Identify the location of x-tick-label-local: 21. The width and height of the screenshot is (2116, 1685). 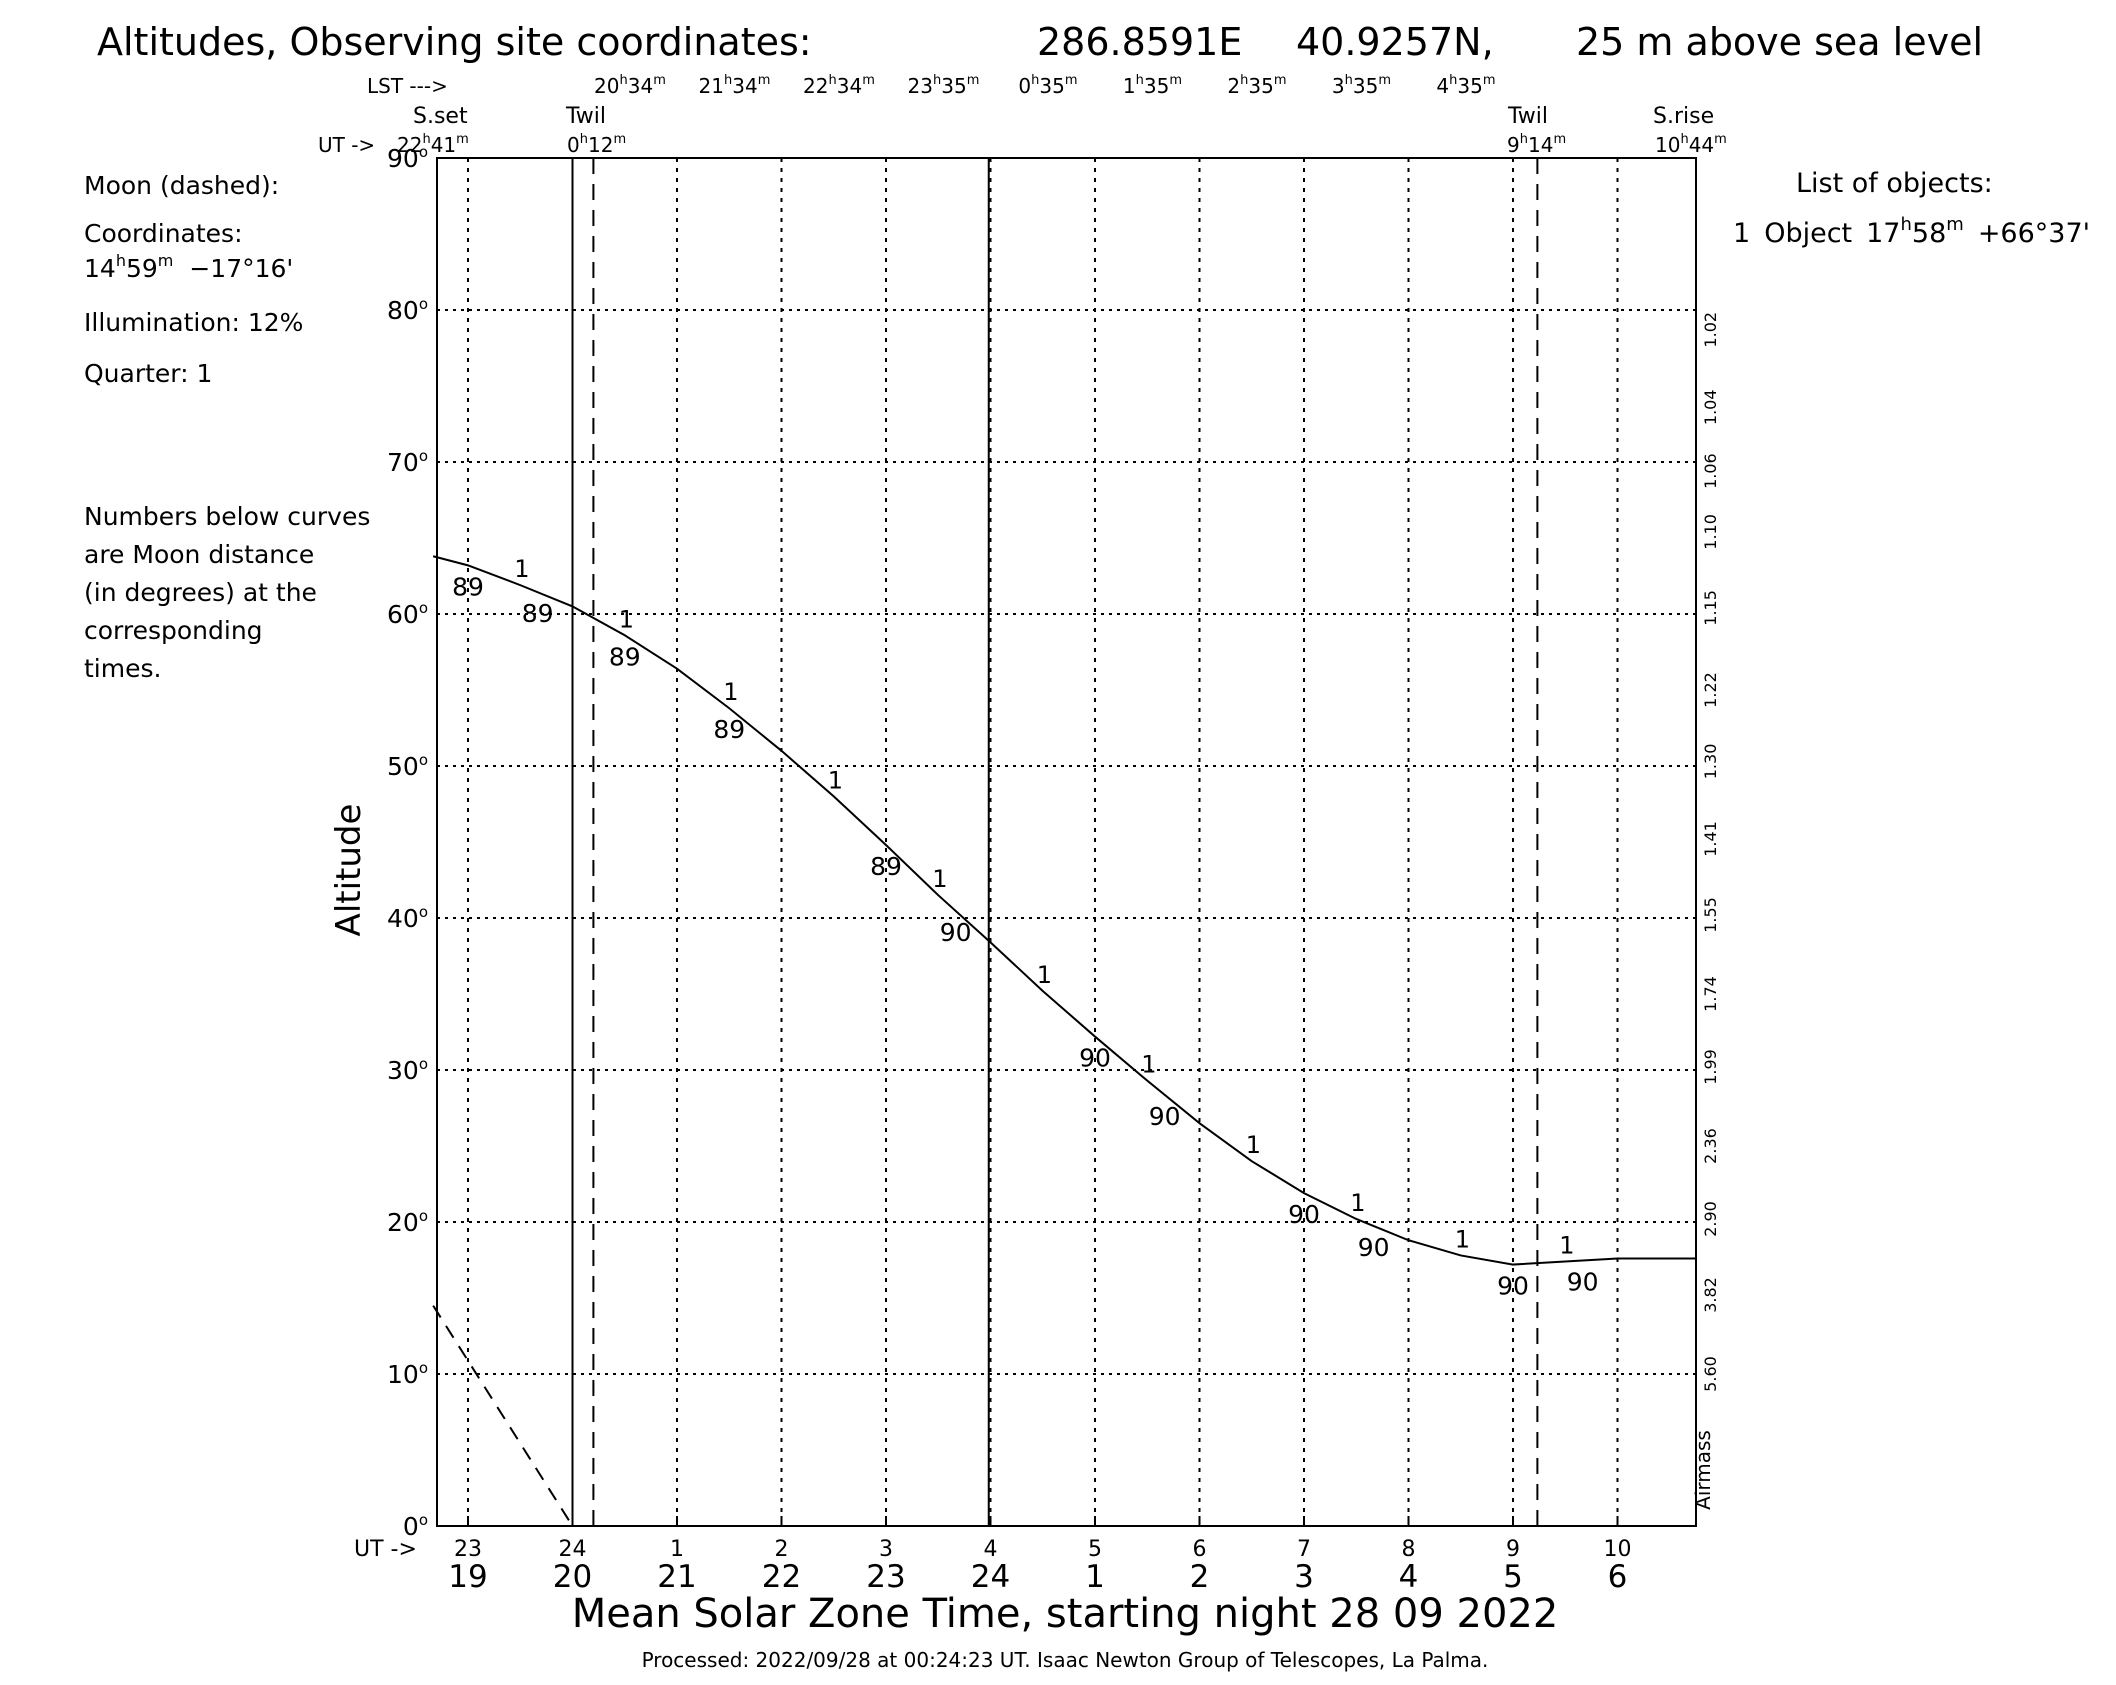
(676, 1577).